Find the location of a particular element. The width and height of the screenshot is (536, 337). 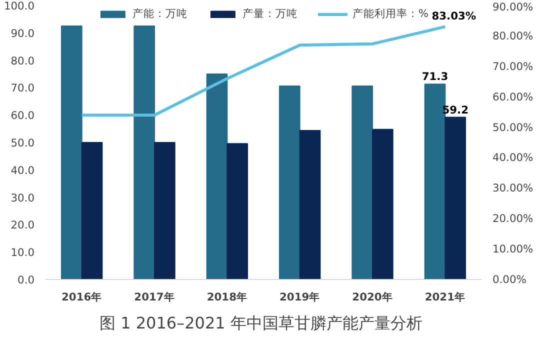

x-tick-label: 2018年 is located at coordinates (227, 297).